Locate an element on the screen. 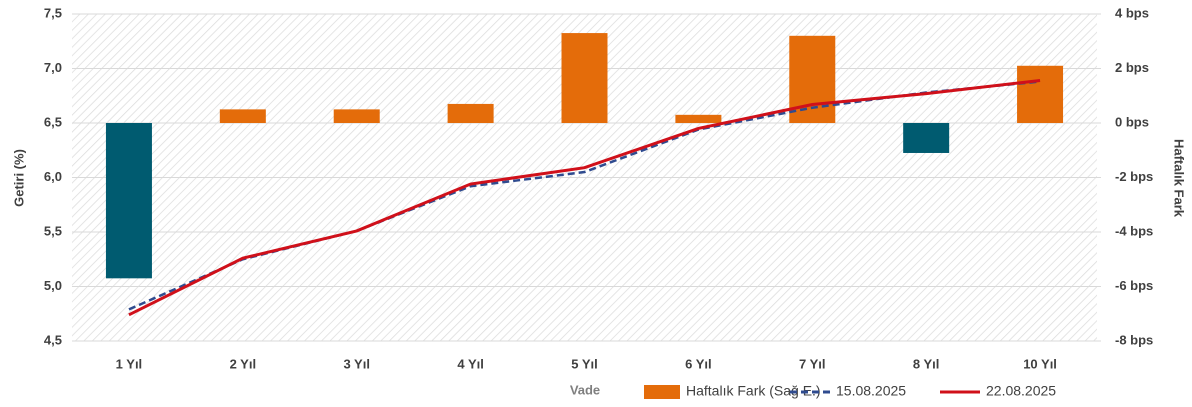 This screenshot has width=1192, height=407. y2-tick-label: 2 bps is located at coordinates (1132, 67).